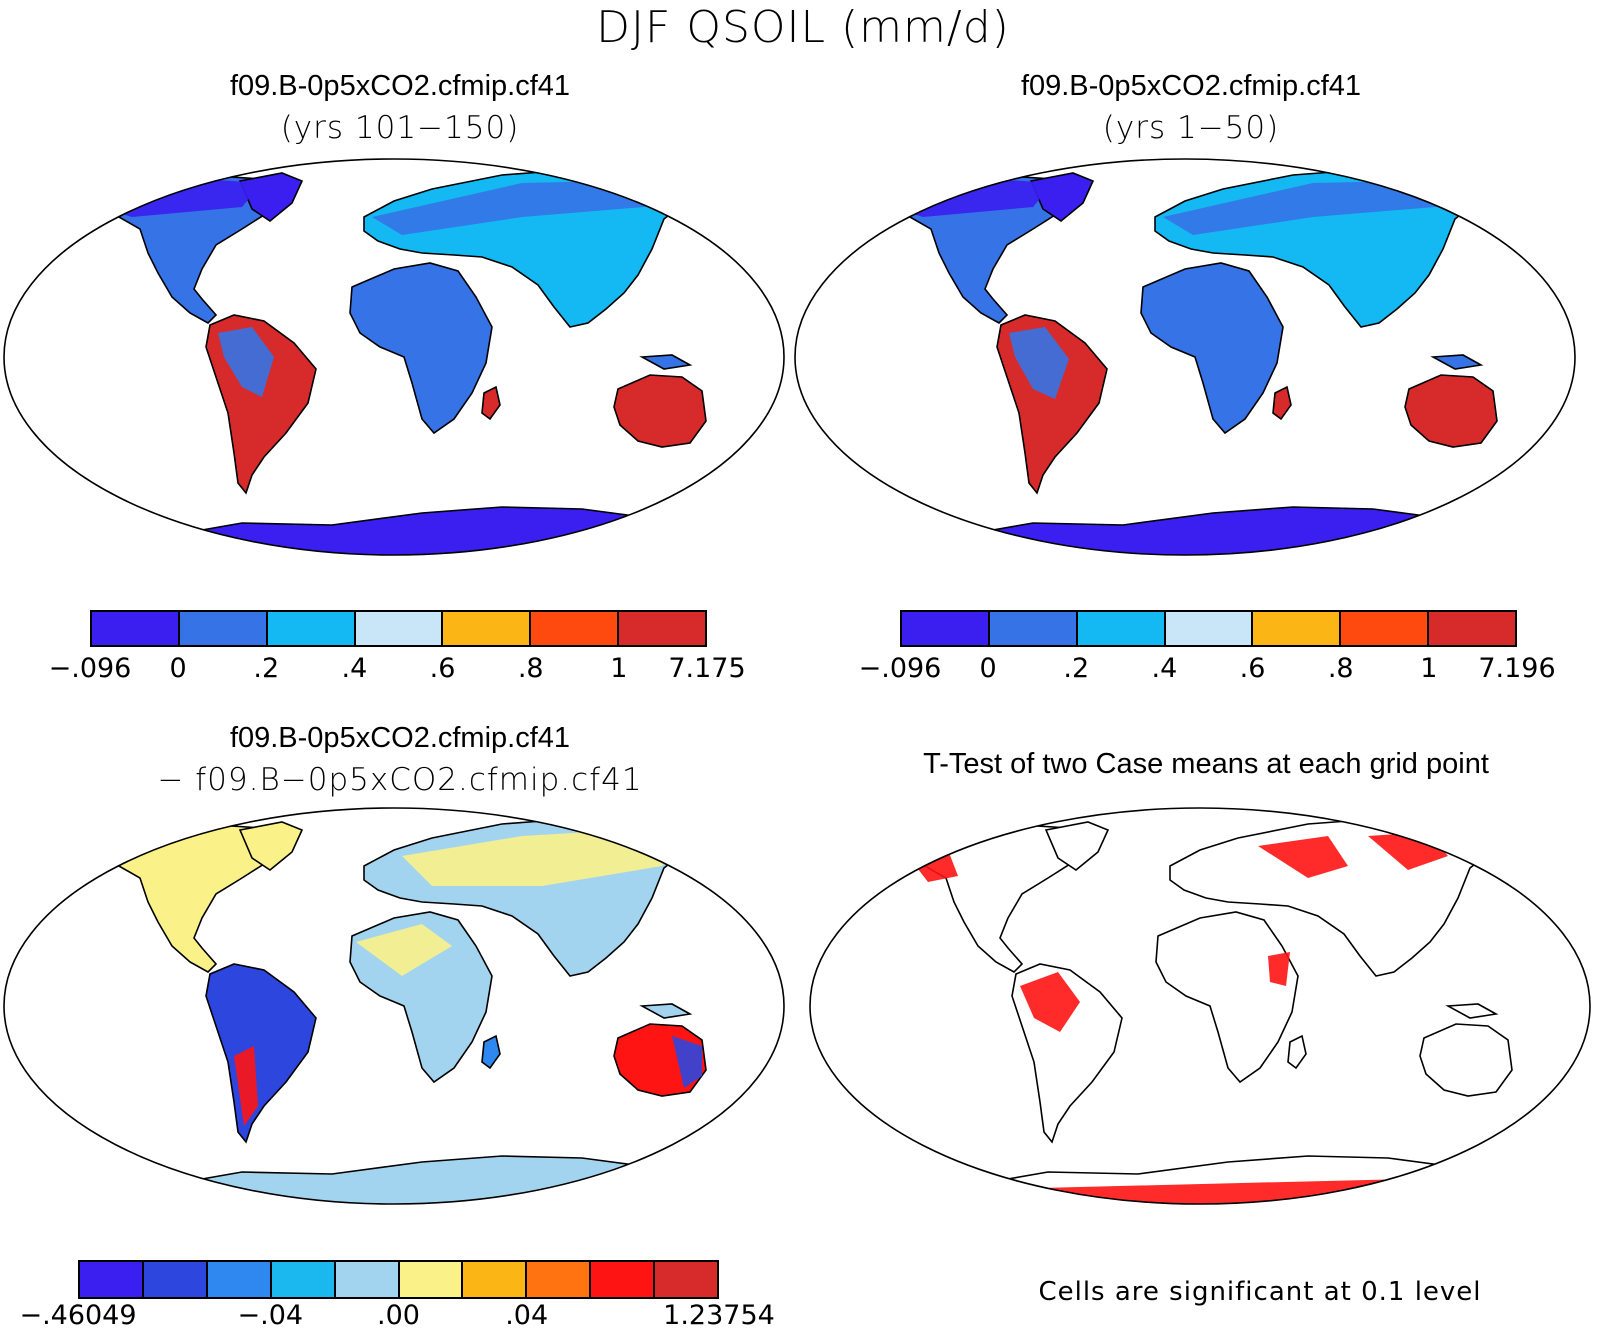  Describe the element at coordinates (687, 1062) in the screenshot. I see `field-region-australia` at that location.